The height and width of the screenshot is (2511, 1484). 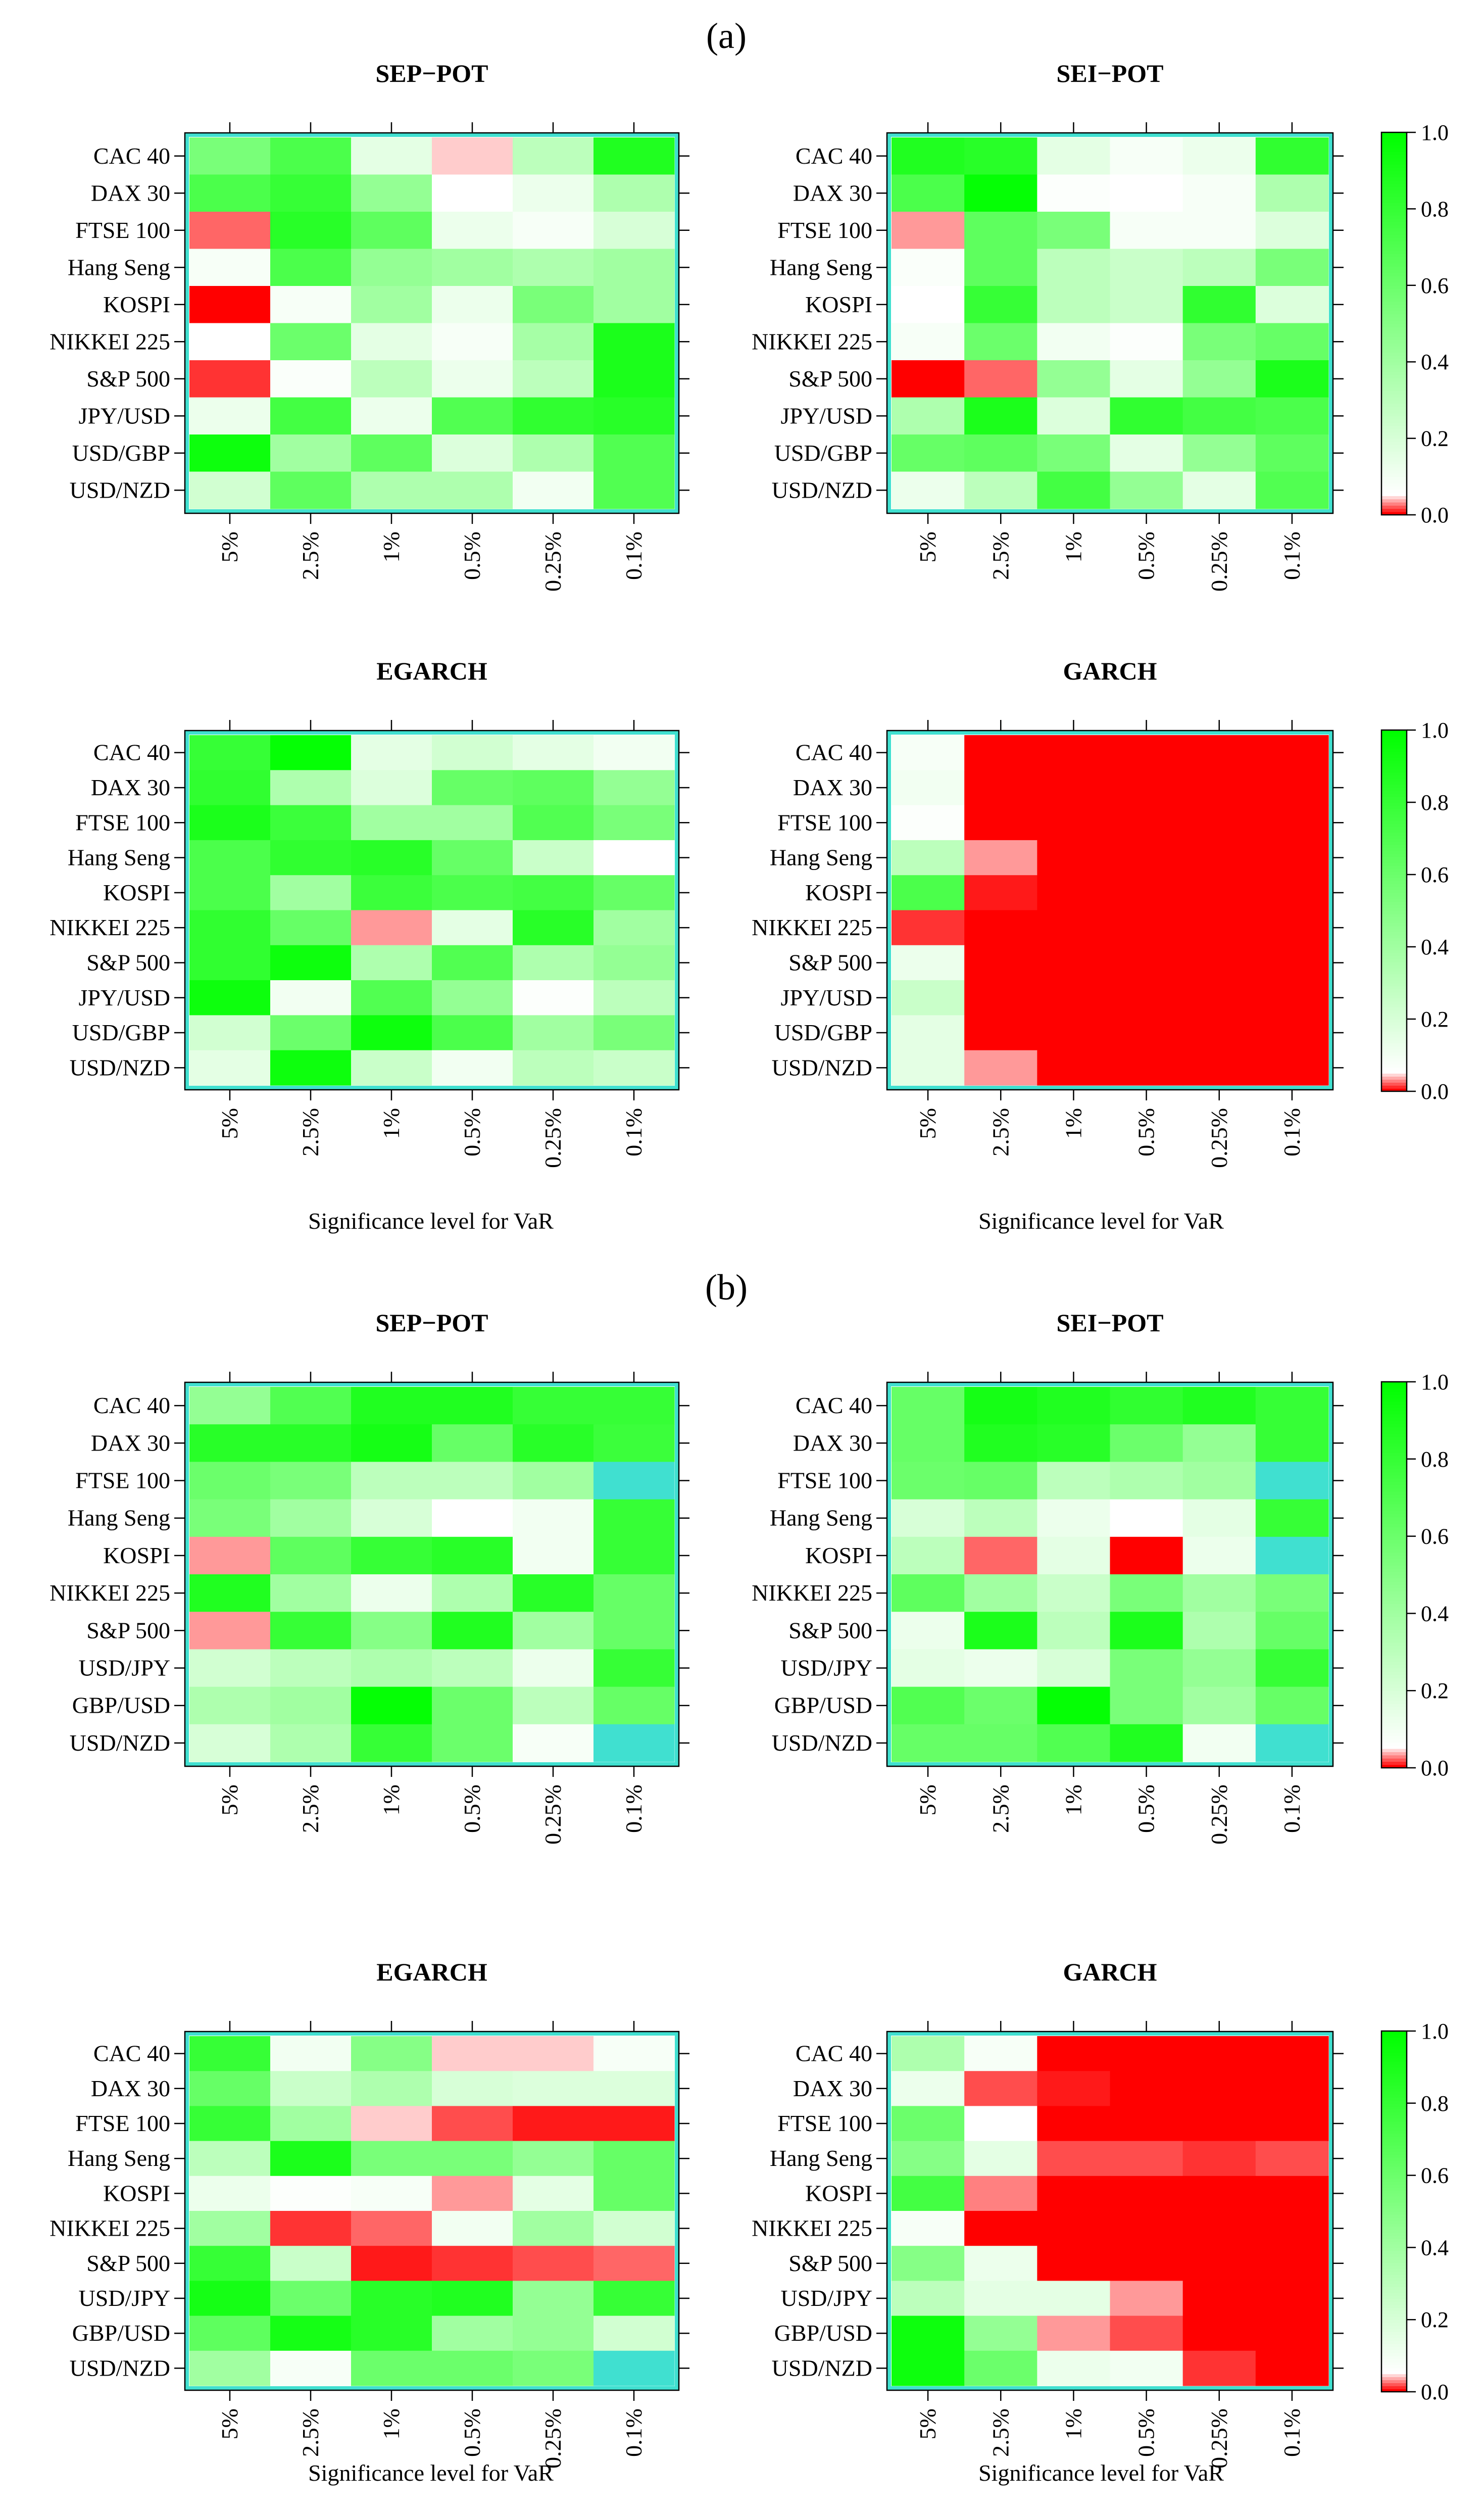 I want to click on row-label: USD/JPY, so click(x=826, y=2298).